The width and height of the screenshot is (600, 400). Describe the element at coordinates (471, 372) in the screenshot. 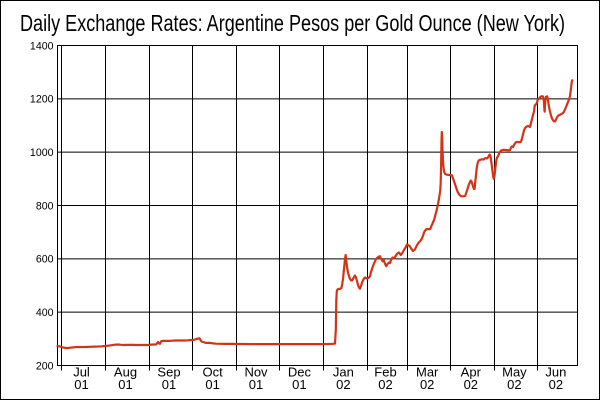

I see `svg-text: Apr` at that location.